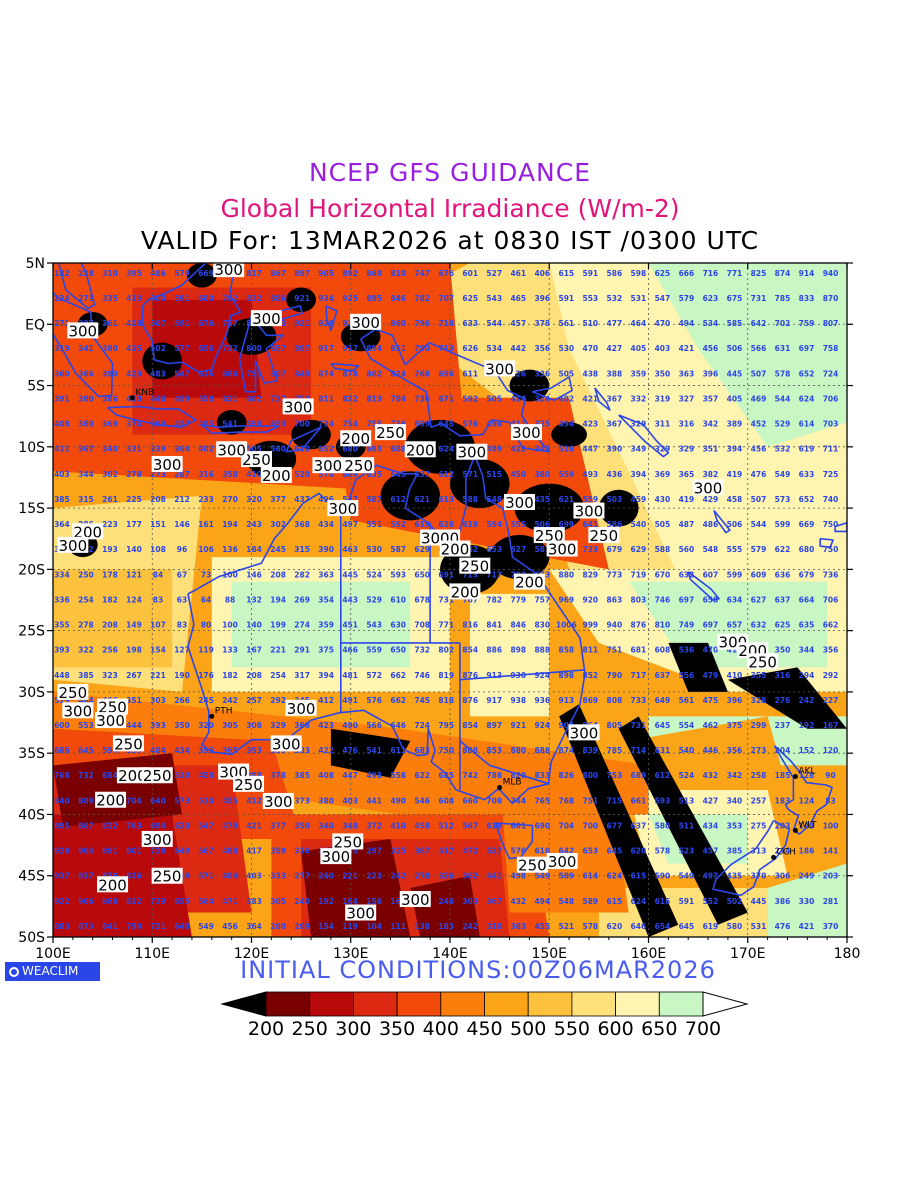 This screenshot has height=1200, width=900. What do you see at coordinates (302, 851) in the screenshot?
I see `grid-value: 316` at bounding box center [302, 851].